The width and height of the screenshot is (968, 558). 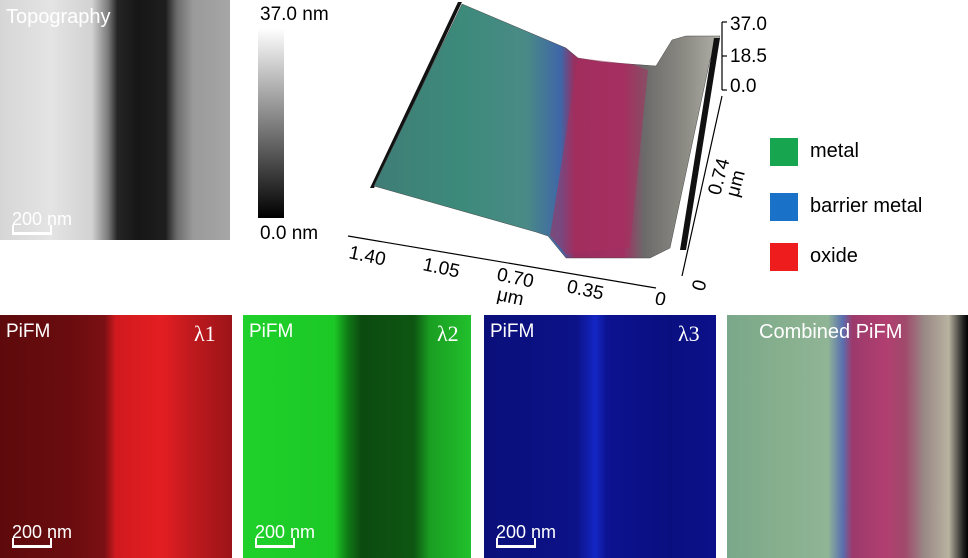 What do you see at coordinates (689, 333) in the screenshot?
I see `pifm-lambda3-label: λ3` at bounding box center [689, 333].